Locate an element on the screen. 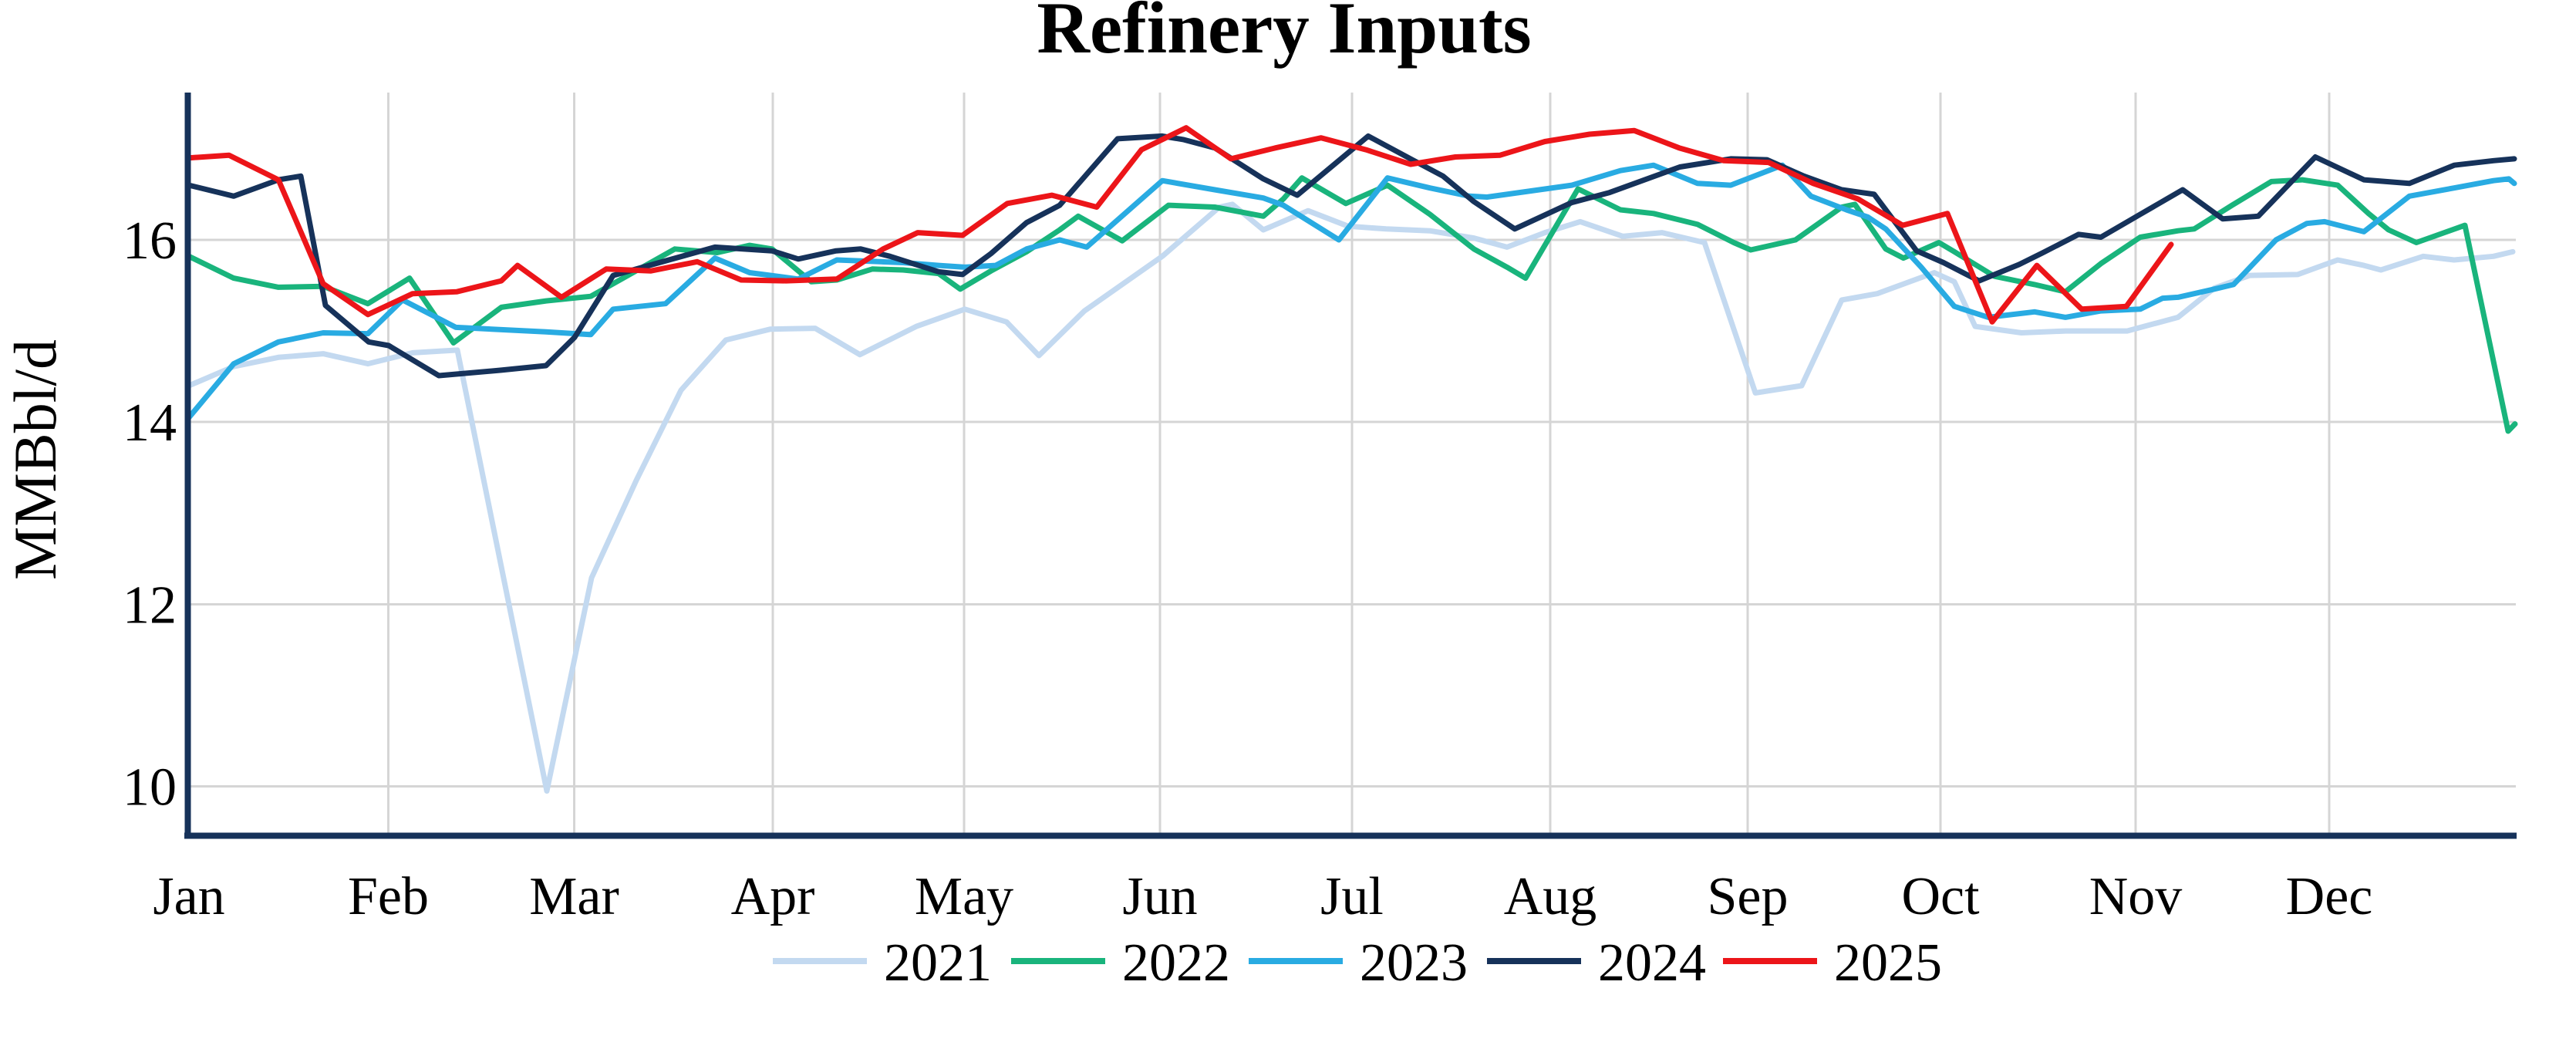  svg-text: 2024 is located at coordinates (1652, 963).